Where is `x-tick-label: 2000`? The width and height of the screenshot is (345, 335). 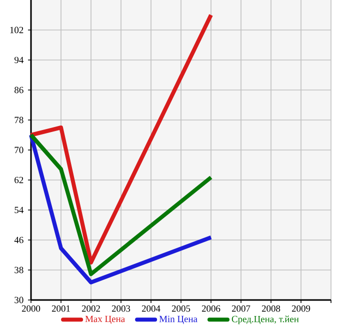
x-tick-label: 2000 is located at coordinates (31, 308).